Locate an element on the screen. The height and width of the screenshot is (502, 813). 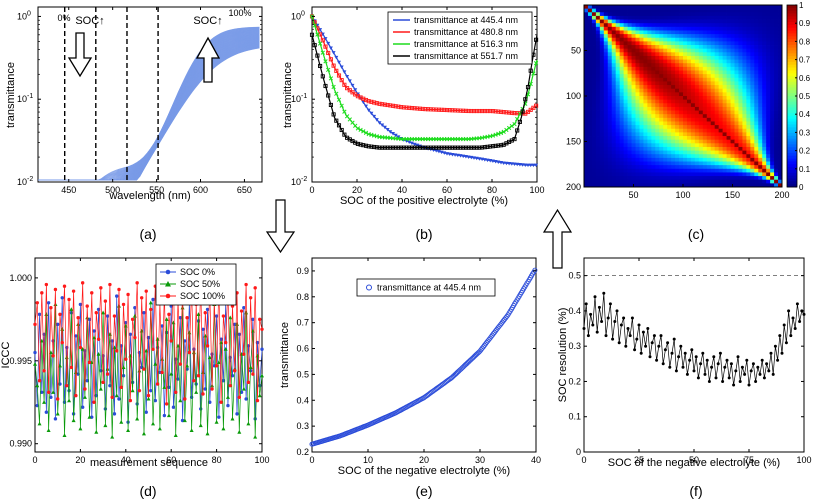
panel-label-d: (d) is located at coordinates (147, 491).